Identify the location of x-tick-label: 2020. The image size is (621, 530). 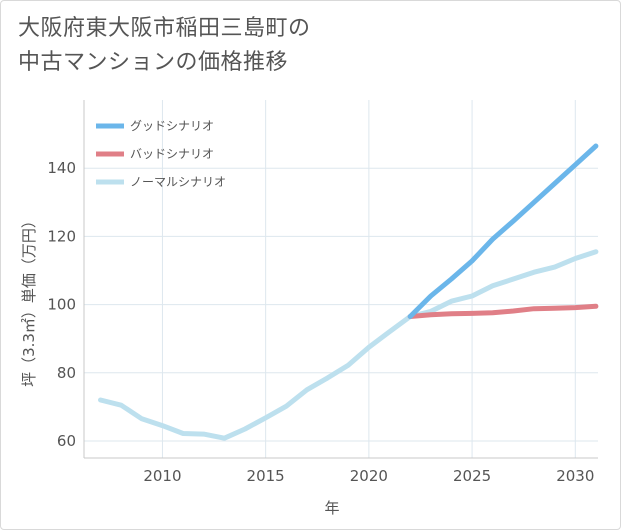
(369, 476).